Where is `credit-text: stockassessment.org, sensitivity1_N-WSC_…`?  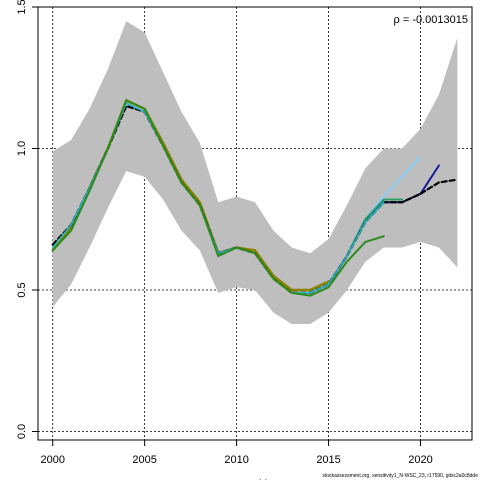
credit-text: stockassessment.org, sensitivity1_N-WSC_… is located at coordinates (400, 476).